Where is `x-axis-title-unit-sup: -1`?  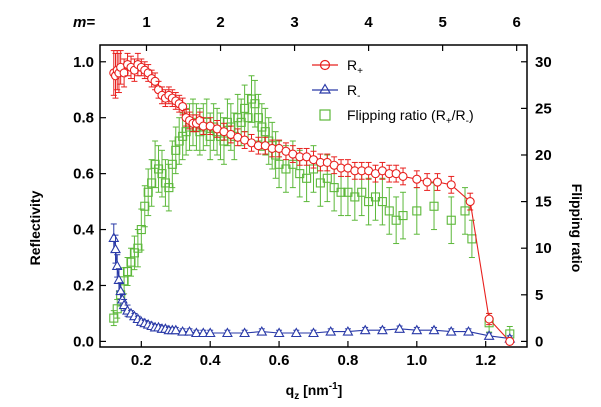 x-axis-title-unit-sup: -1 is located at coordinates (333, 386).